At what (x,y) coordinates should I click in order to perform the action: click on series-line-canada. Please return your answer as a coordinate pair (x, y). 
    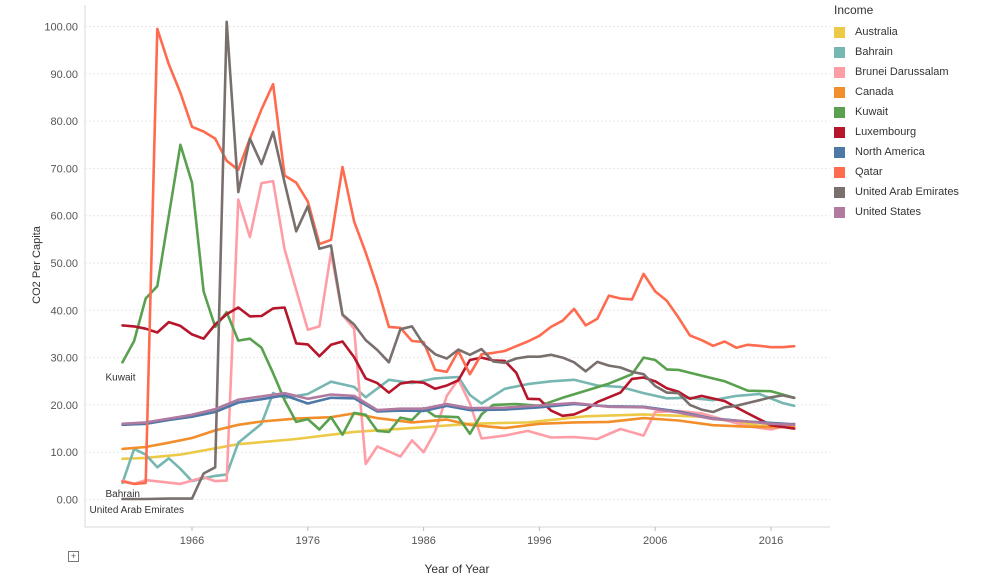
    Looking at the image, I should click on (458, 431).